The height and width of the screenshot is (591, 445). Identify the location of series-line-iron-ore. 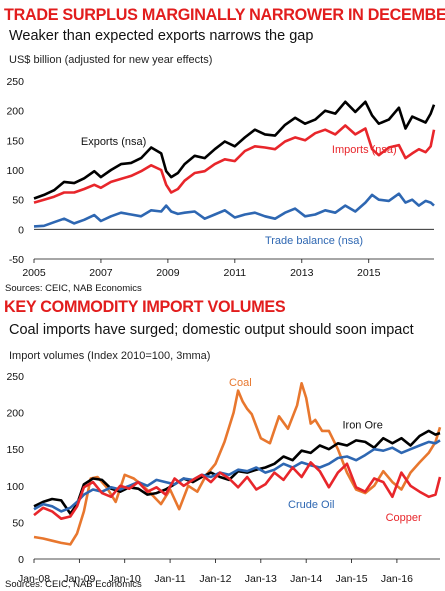
(237, 472).